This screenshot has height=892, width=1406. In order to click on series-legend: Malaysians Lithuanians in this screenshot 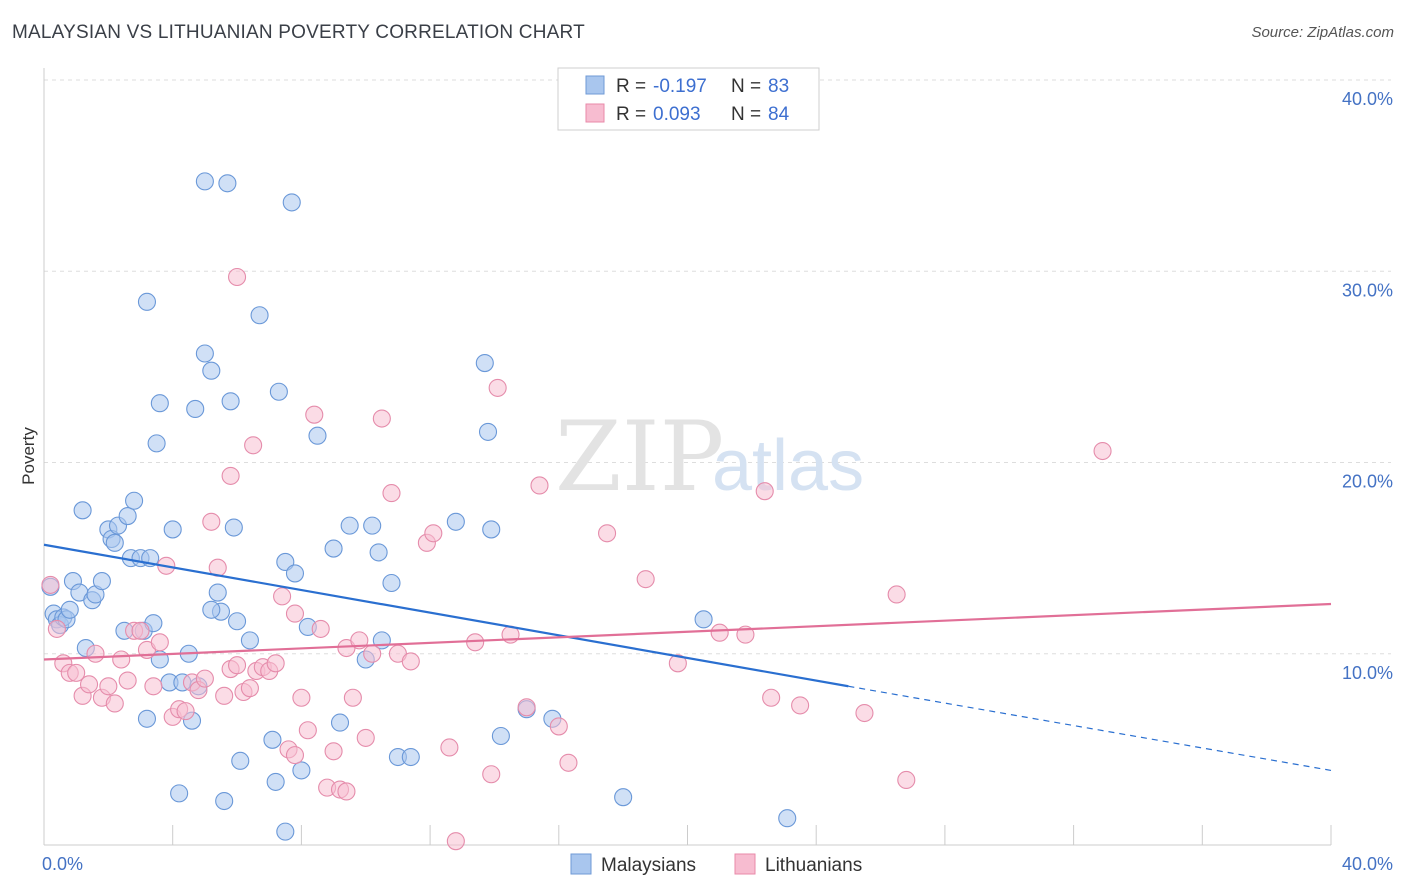, I will do `click(716, 864)`.